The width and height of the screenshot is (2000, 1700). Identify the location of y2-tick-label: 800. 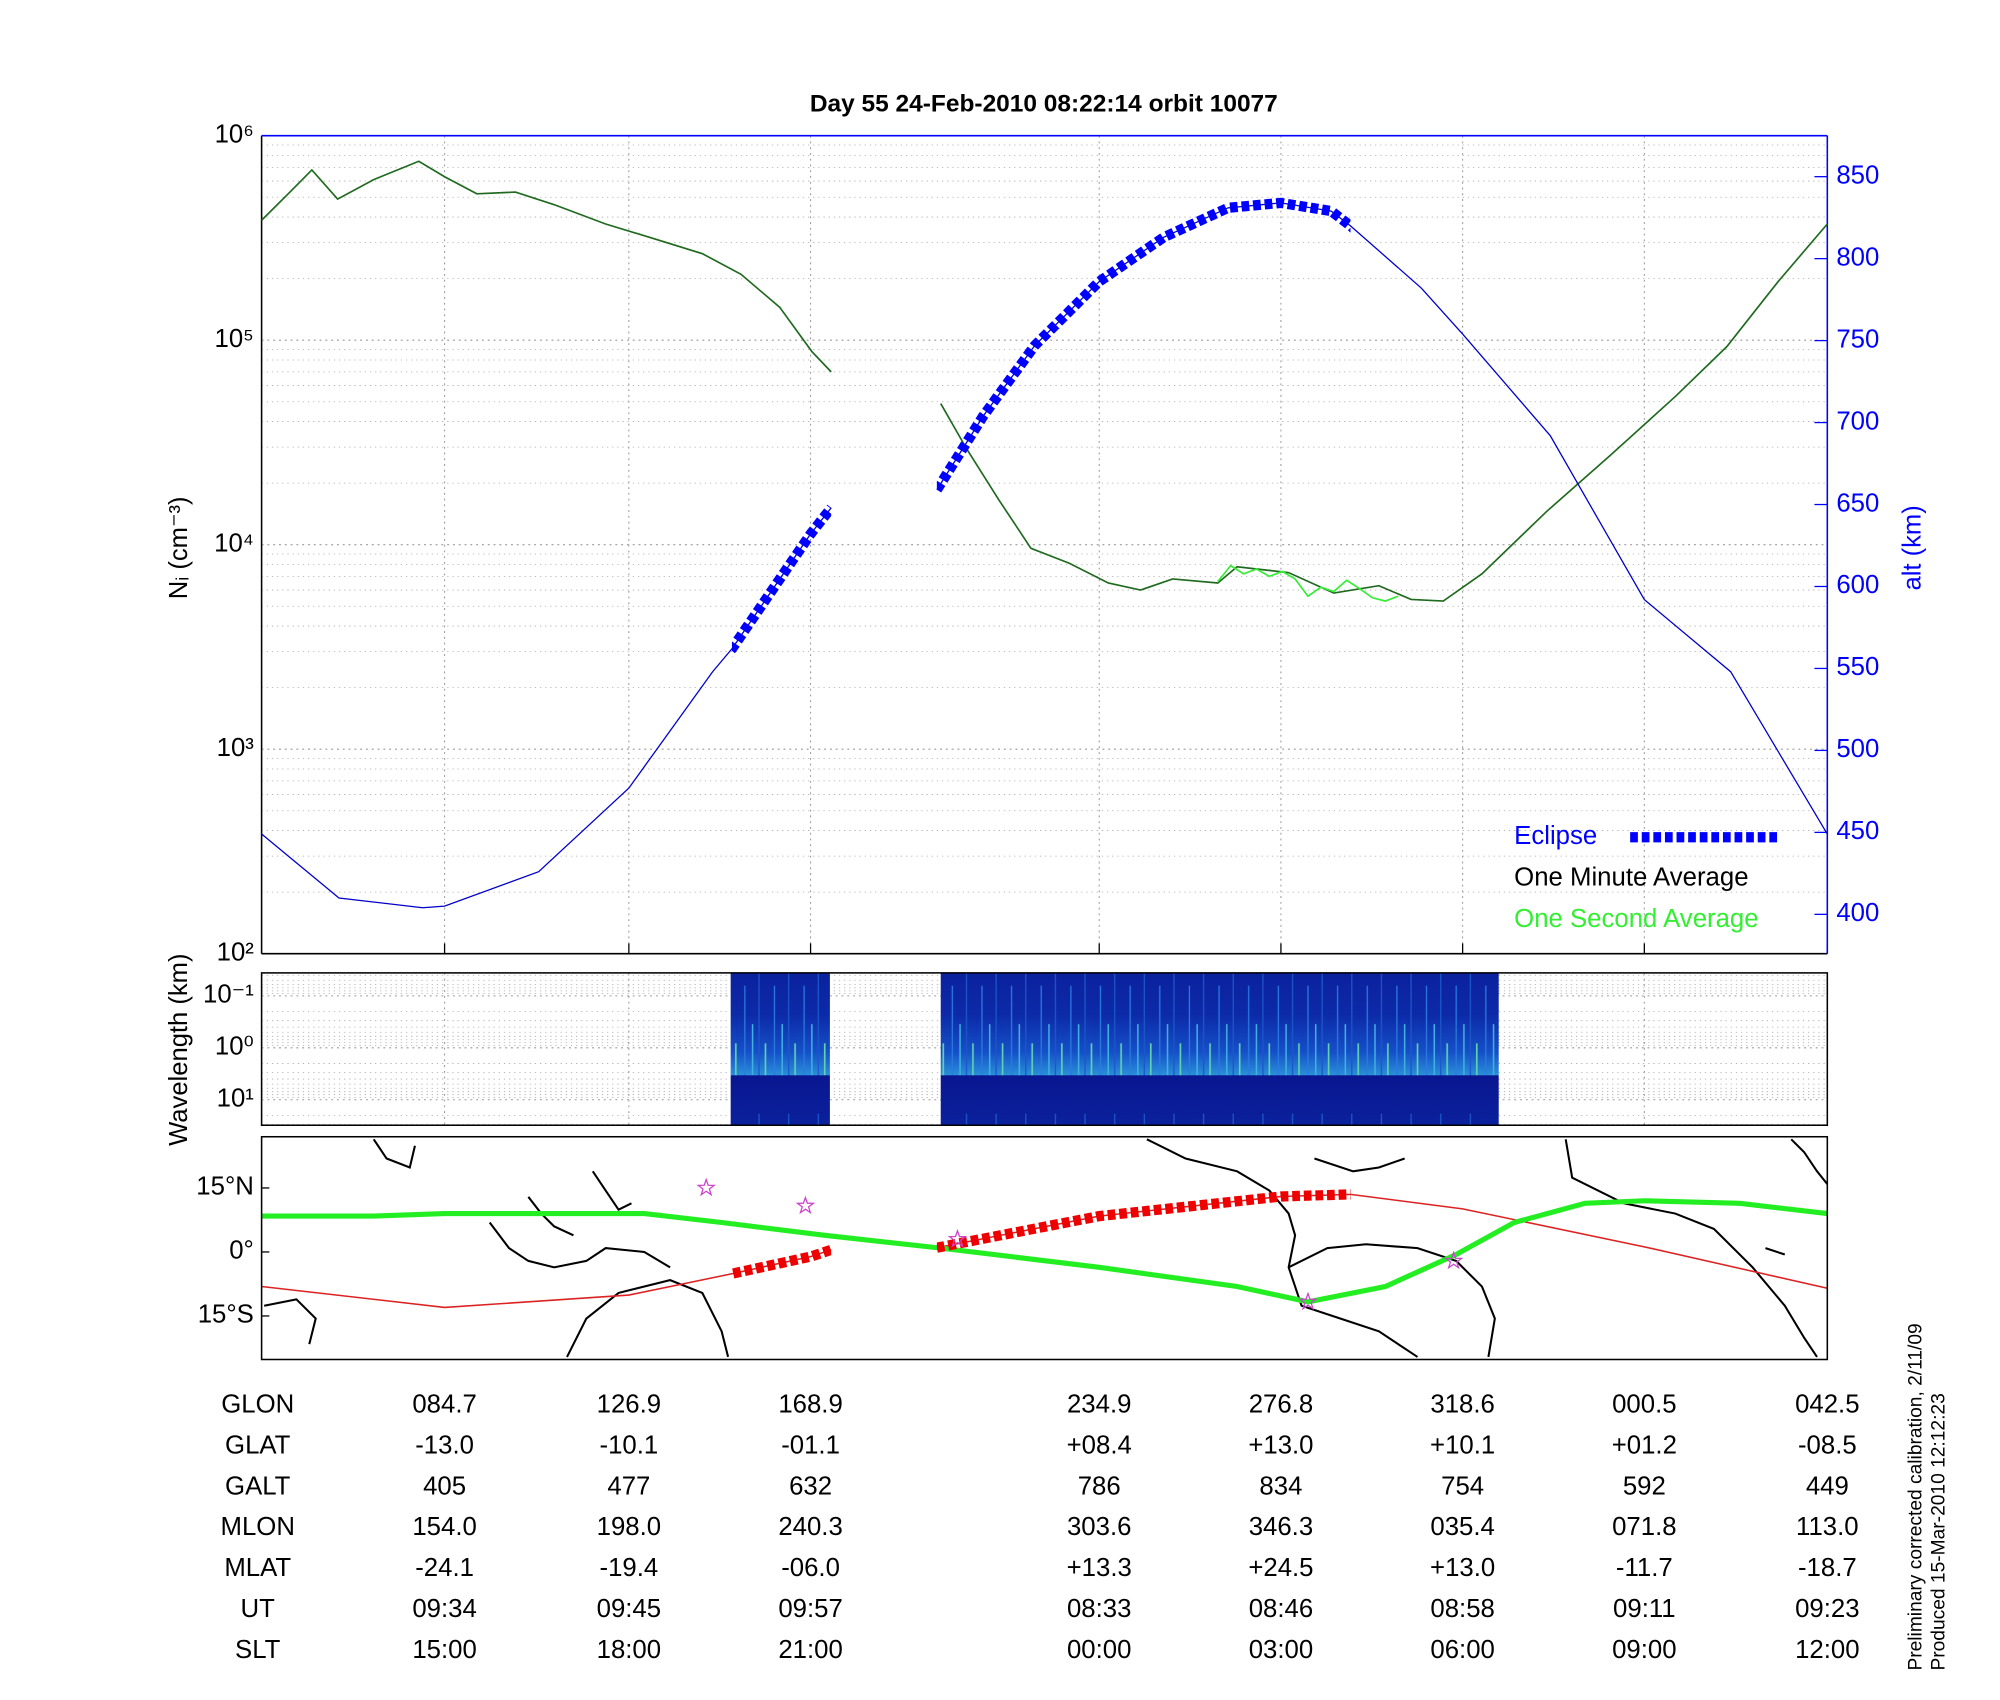
(1857, 257).